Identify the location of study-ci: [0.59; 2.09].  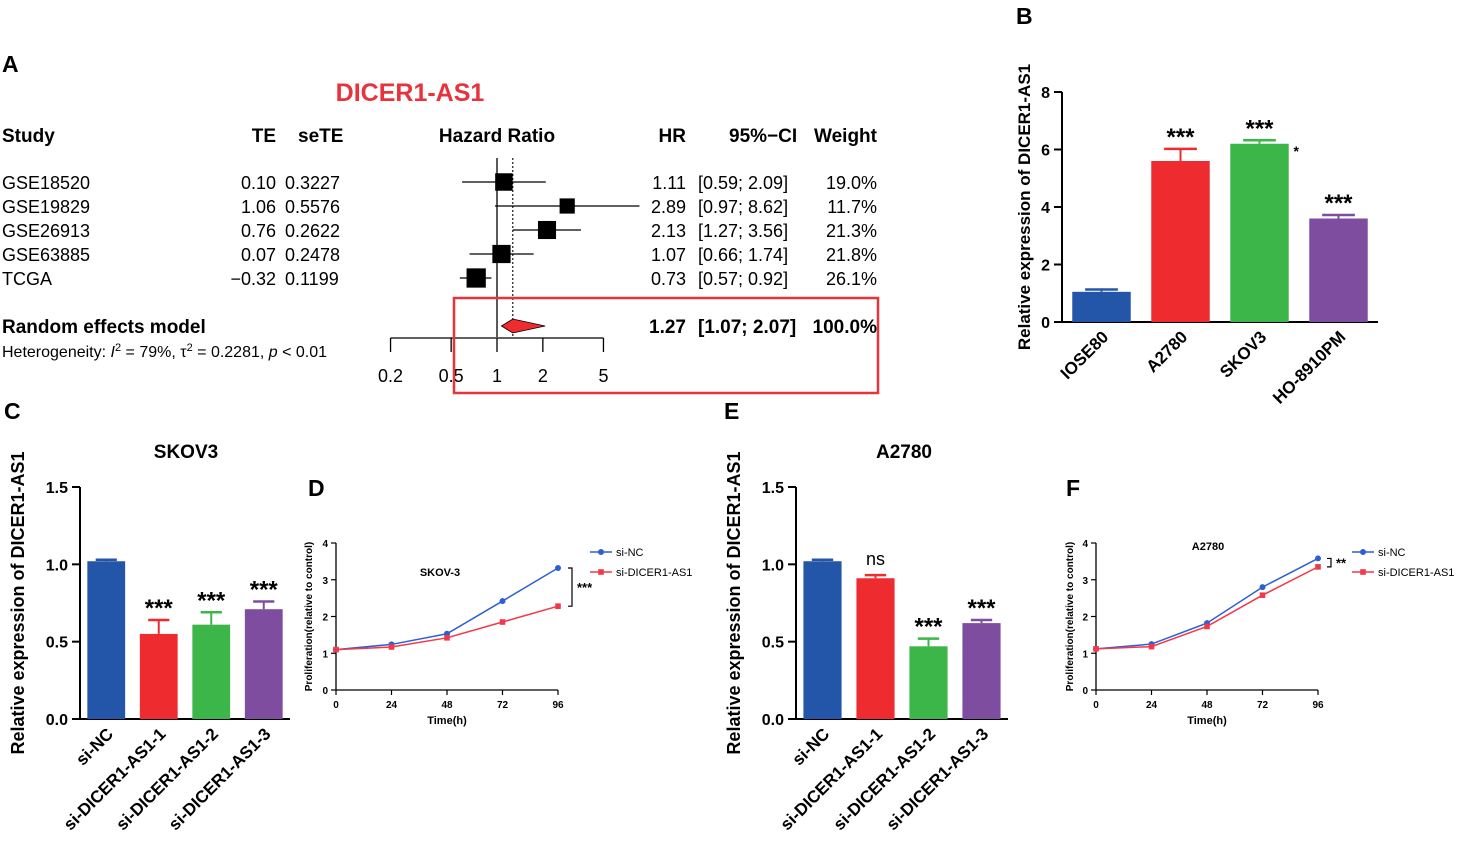
(743, 183).